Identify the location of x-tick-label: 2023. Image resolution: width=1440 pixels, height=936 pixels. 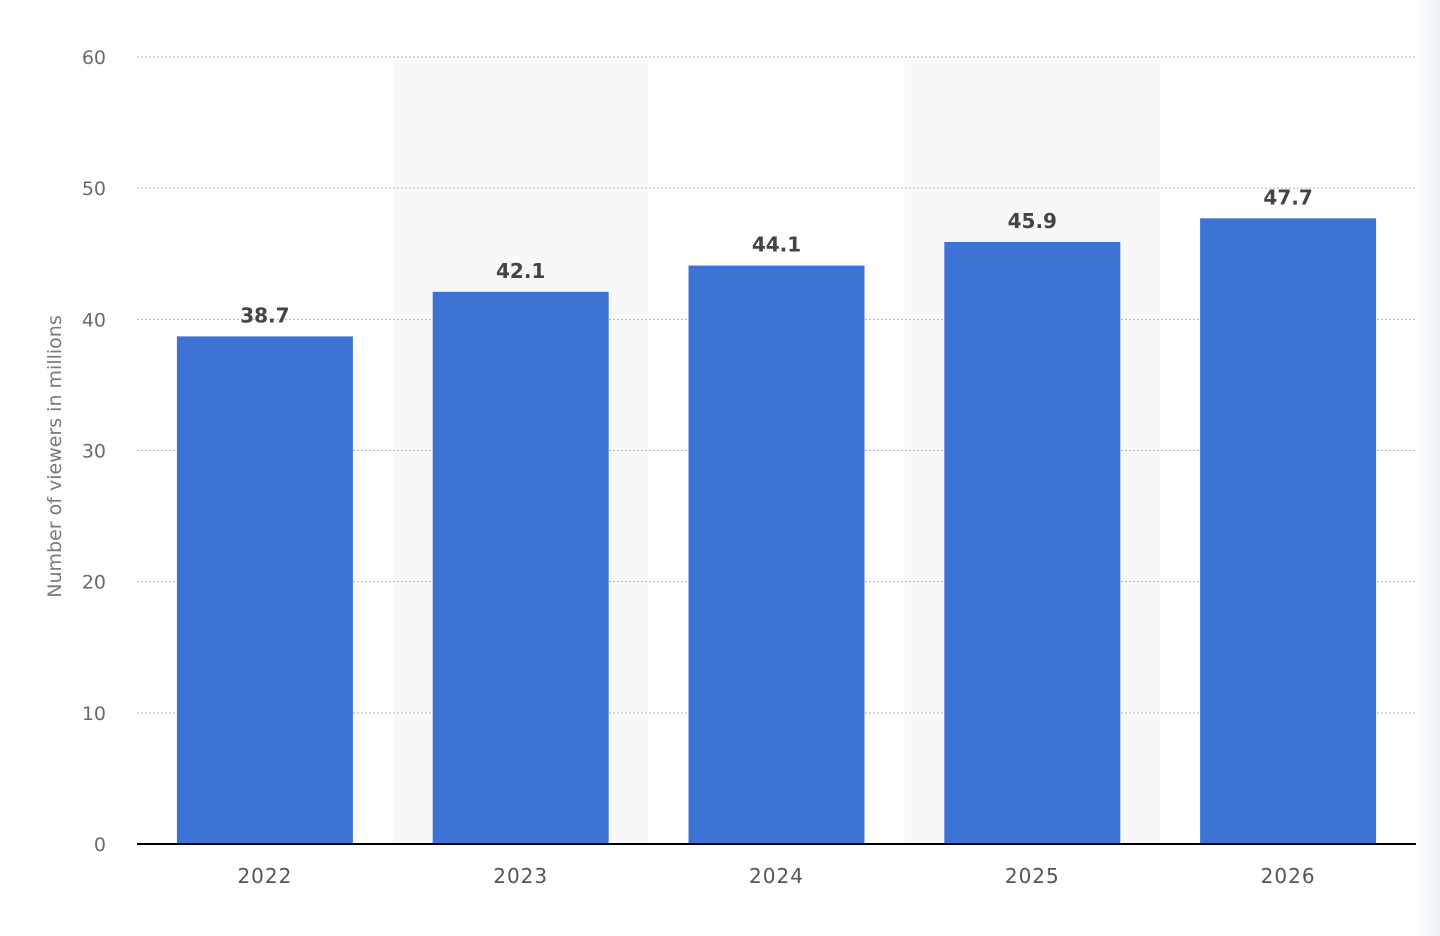
(520, 876).